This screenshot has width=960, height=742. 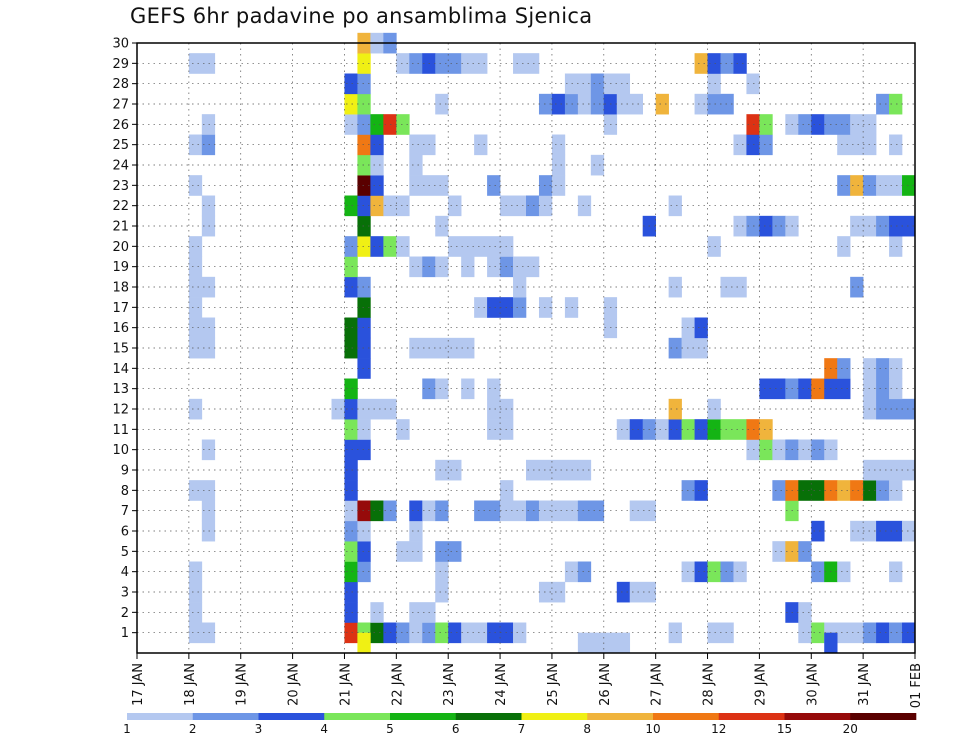 I want to click on colorbar-label: 5, so click(x=390, y=729).